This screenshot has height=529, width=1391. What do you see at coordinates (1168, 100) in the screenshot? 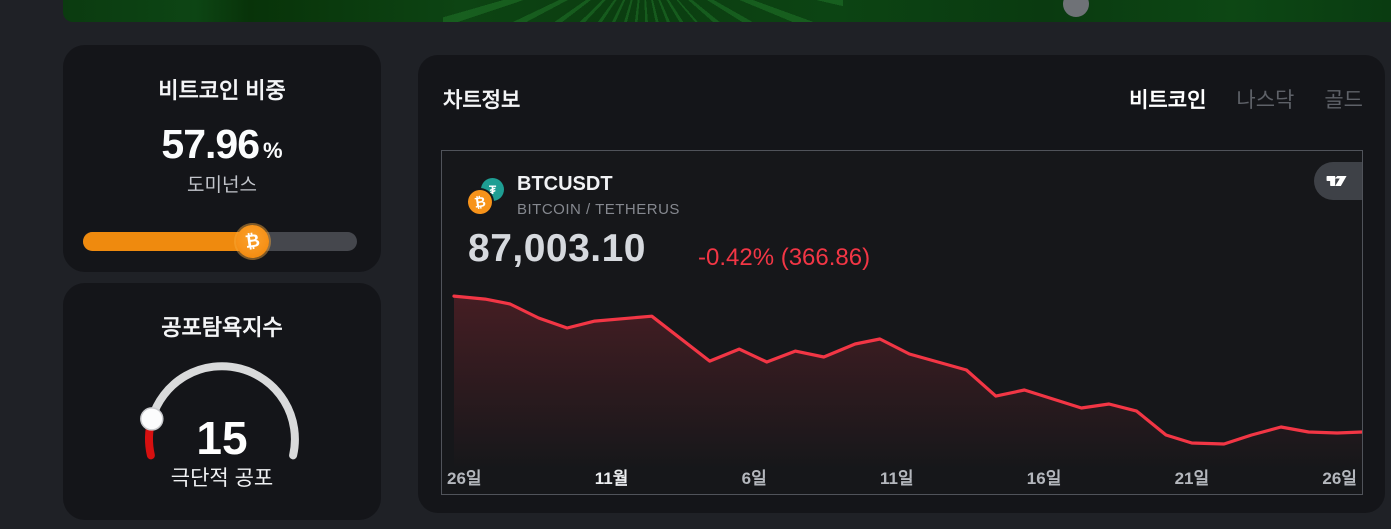
I see `tab-bitcoin: 비트코인` at bounding box center [1168, 100].